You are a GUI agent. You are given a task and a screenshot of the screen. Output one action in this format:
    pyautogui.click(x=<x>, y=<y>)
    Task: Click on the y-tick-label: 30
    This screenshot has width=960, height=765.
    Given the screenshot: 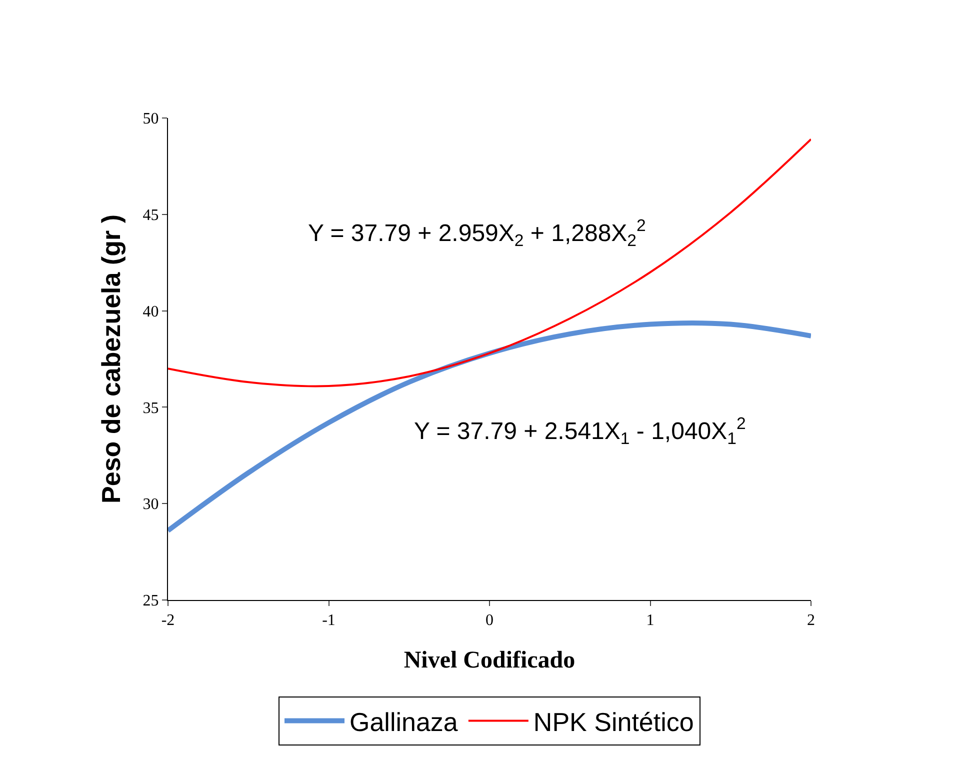 What is the action you would take?
    pyautogui.click(x=150, y=505)
    